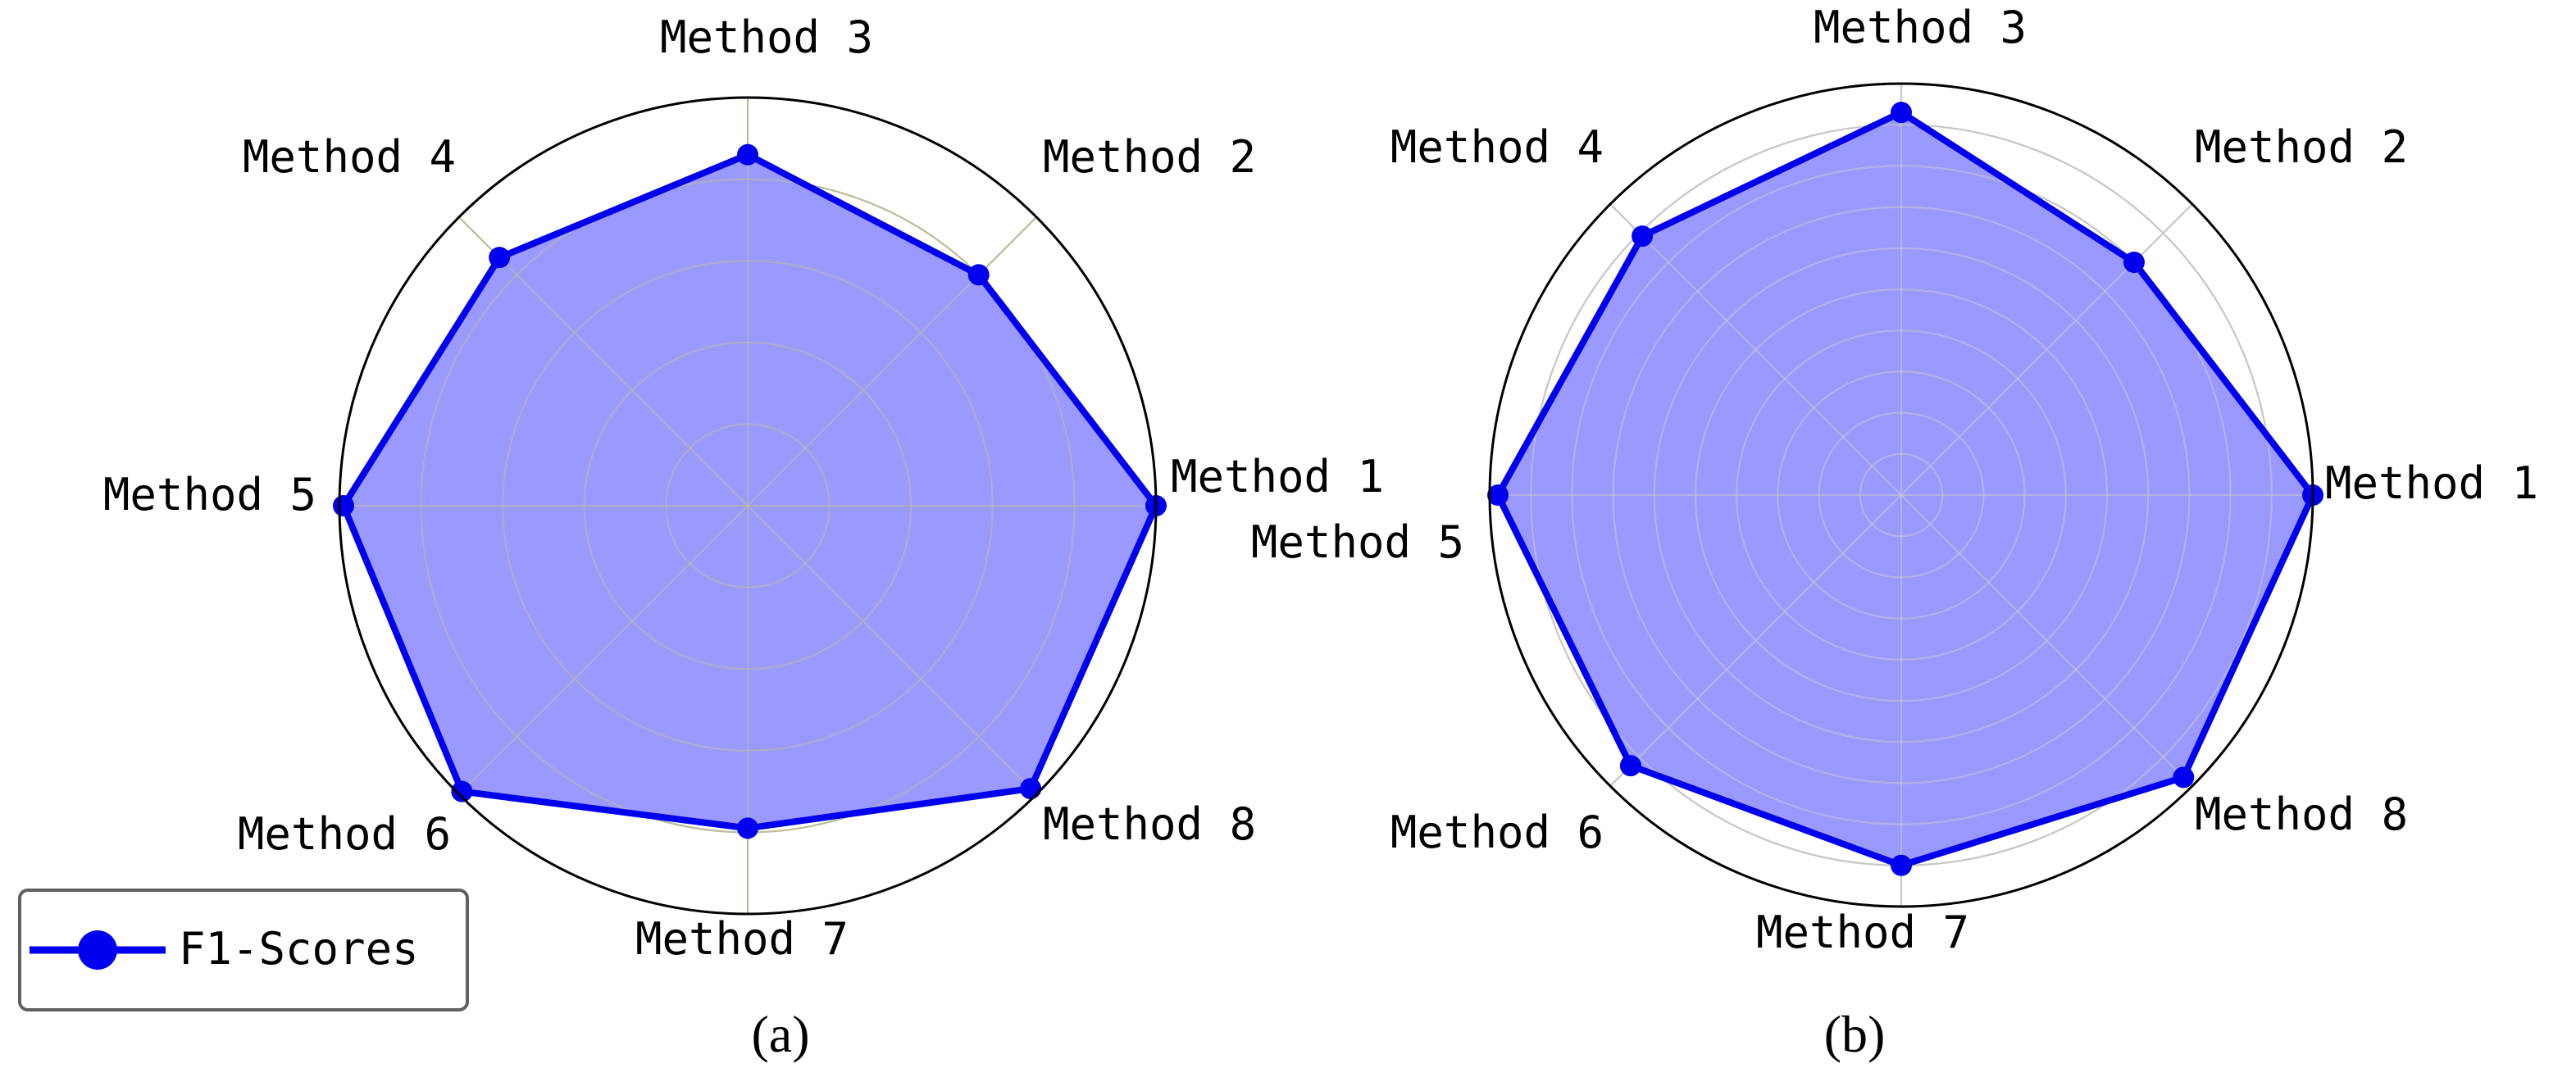  I want to click on legend-box, so click(243, 950).